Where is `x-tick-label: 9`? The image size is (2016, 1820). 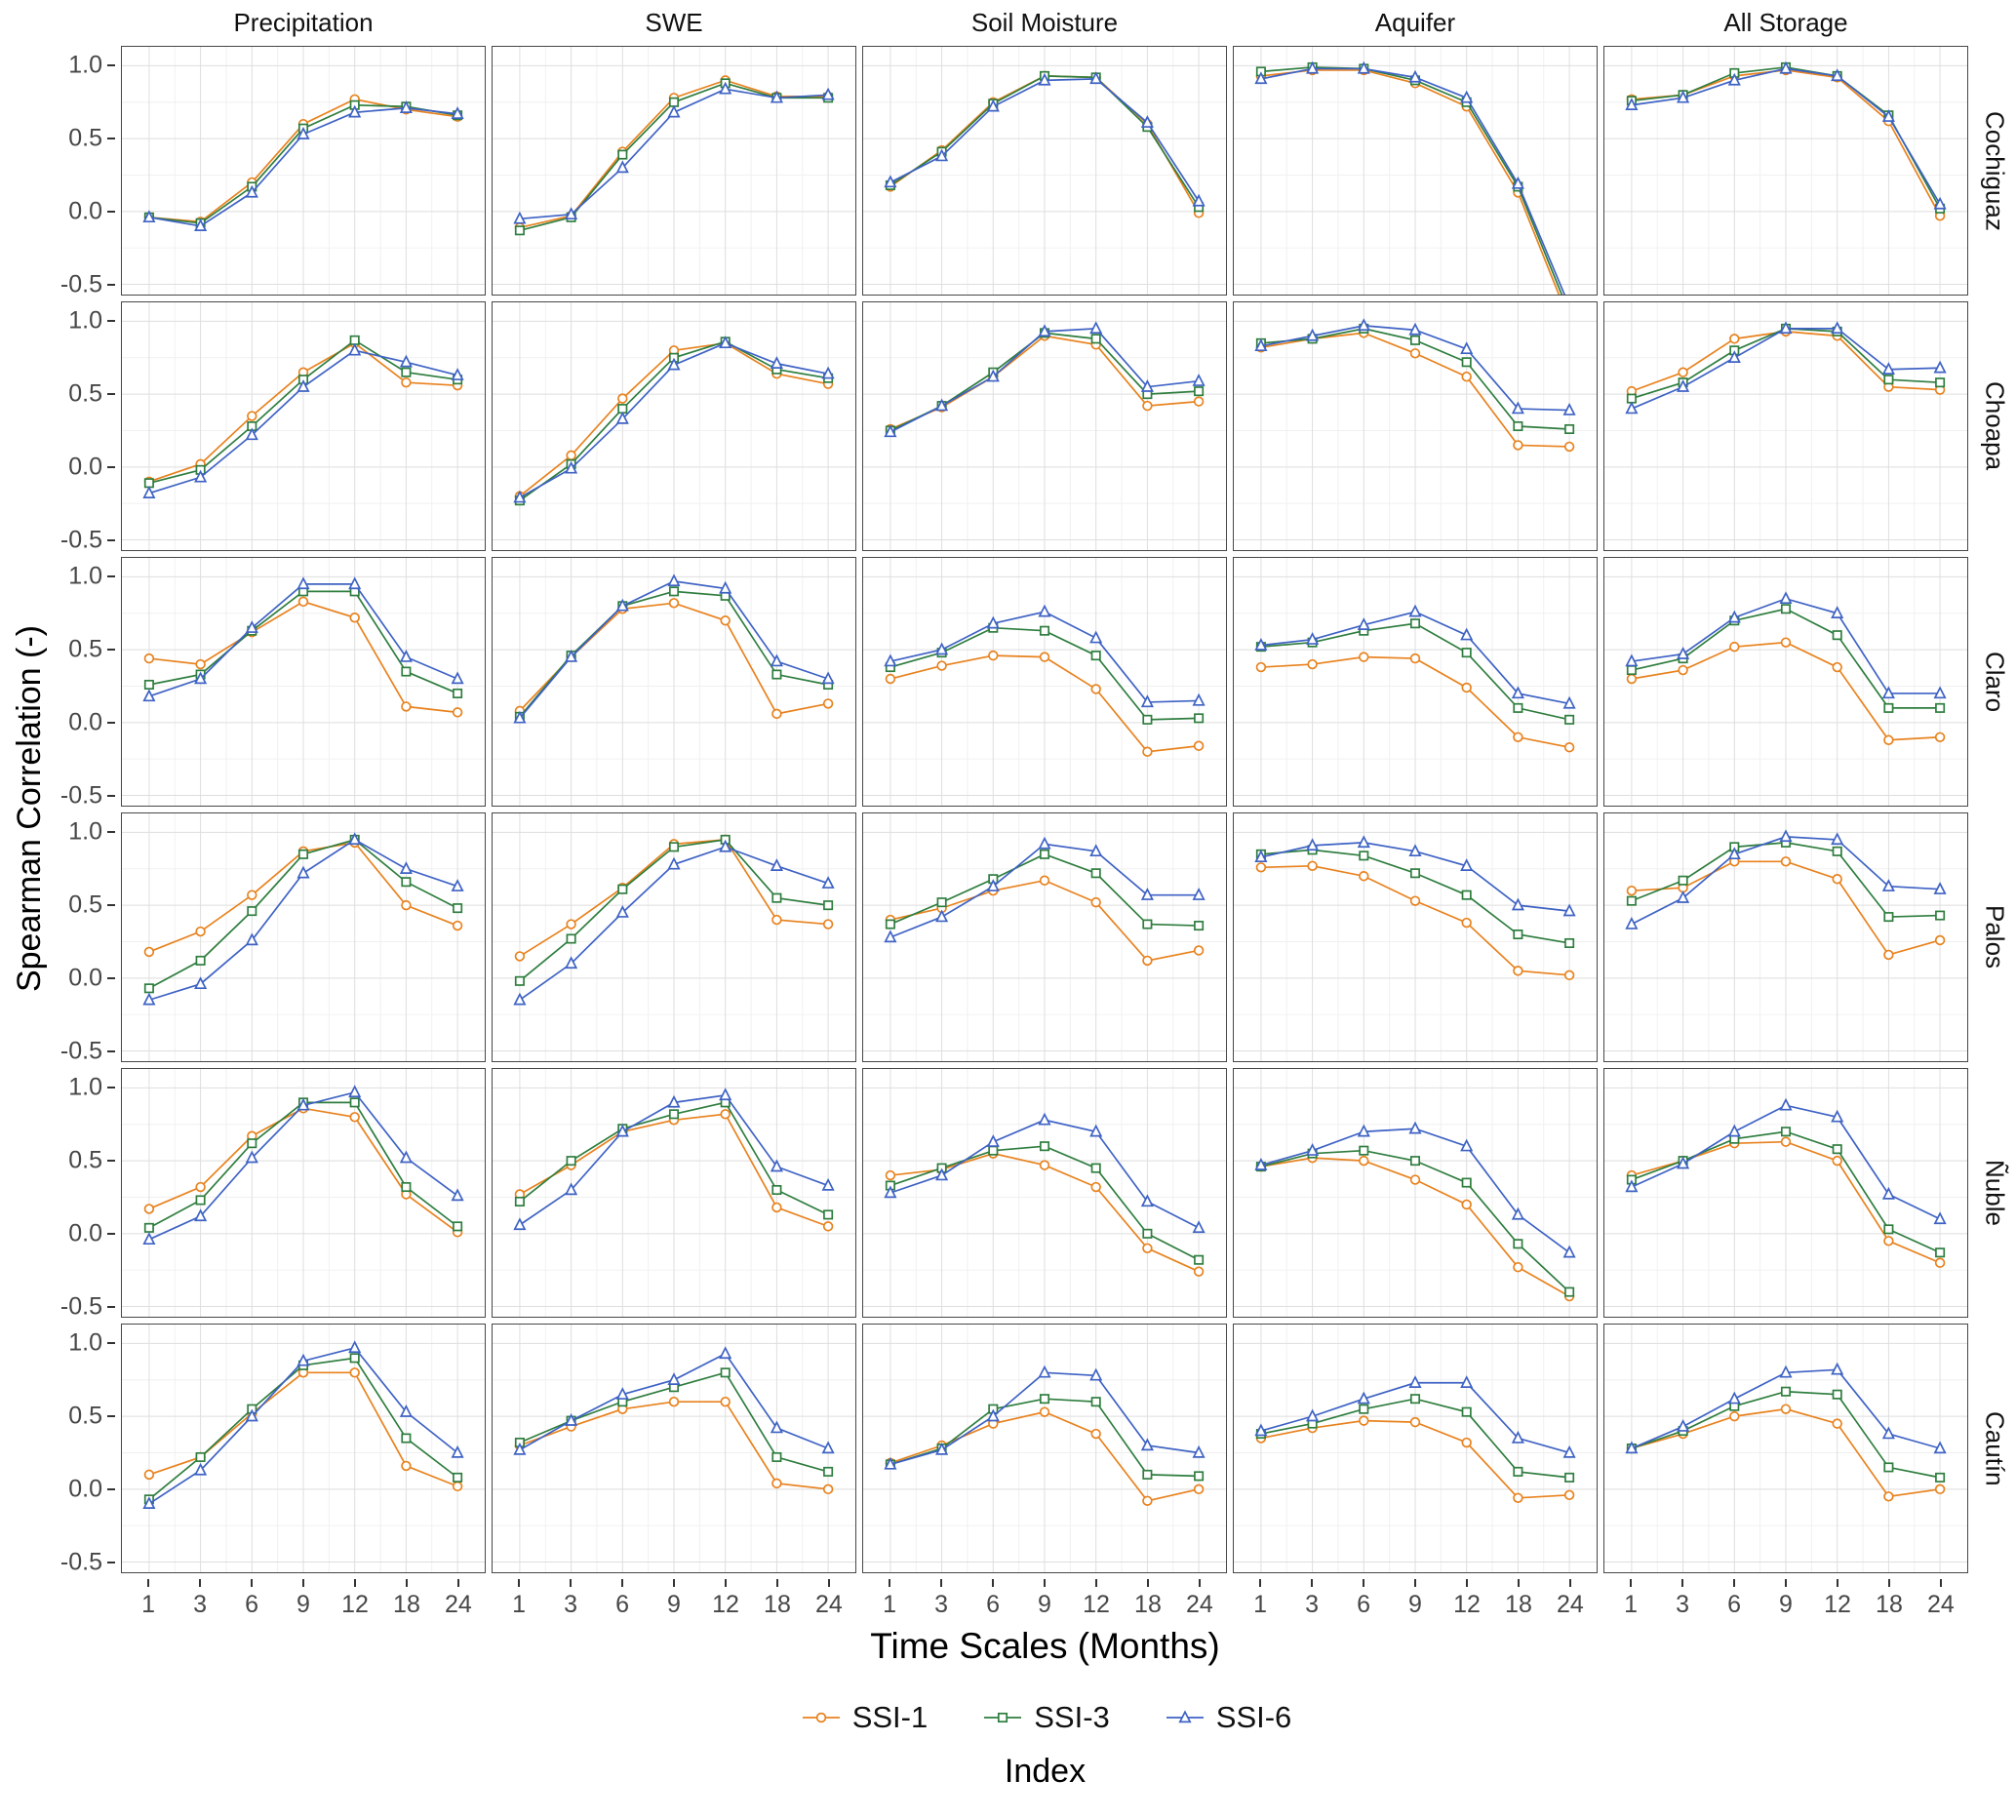 x-tick-label: 9 is located at coordinates (1044, 1604).